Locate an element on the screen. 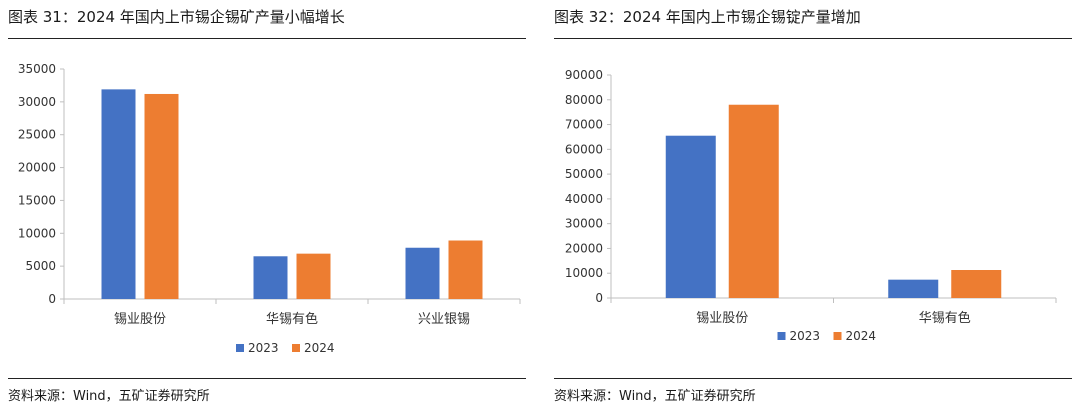 Image resolution: width=1080 pixels, height=409 pixels. y-tick-label: 80000 is located at coordinates (584, 100).